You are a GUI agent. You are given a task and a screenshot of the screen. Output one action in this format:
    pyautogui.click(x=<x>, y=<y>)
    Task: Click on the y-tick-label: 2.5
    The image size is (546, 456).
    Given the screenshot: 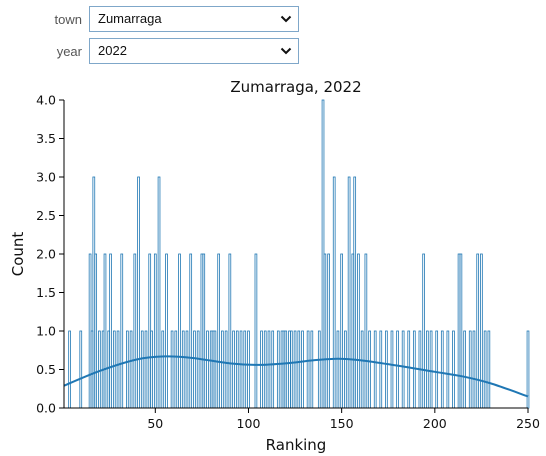 What is the action you would take?
    pyautogui.click(x=46, y=215)
    